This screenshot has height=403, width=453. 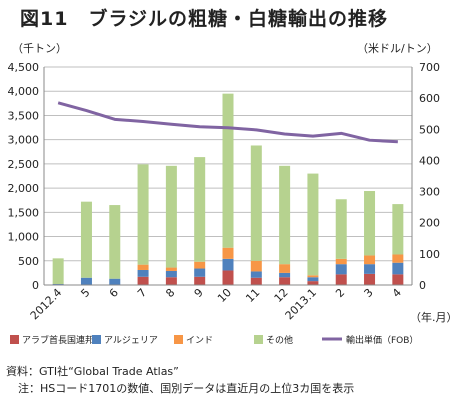 What do you see at coordinates (214, 340) in the screenshot?
I see `legend: アラブ首長国連邦 アルジェリア インド その他 輸出単価（FOB）` at bounding box center [214, 340].